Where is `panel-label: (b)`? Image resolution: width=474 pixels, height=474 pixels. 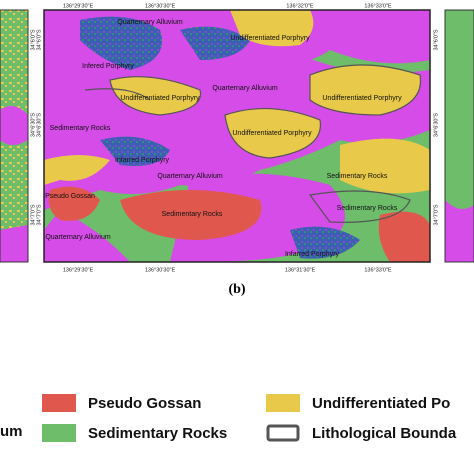
panel-label: (b) is located at coordinates (236, 289).